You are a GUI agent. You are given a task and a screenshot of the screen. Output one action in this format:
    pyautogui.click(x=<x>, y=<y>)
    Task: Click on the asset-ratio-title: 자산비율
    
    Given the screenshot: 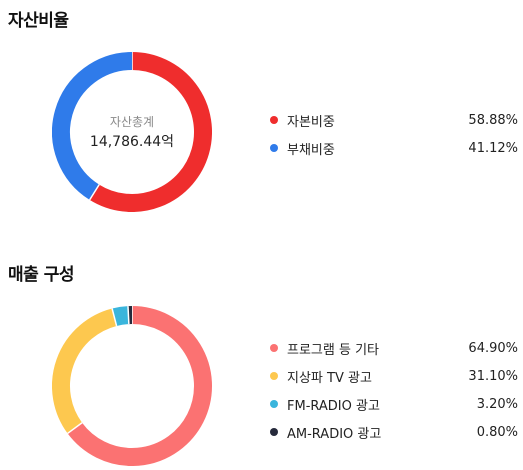 What is the action you would take?
    pyautogui.click(x=38, y=21)
    